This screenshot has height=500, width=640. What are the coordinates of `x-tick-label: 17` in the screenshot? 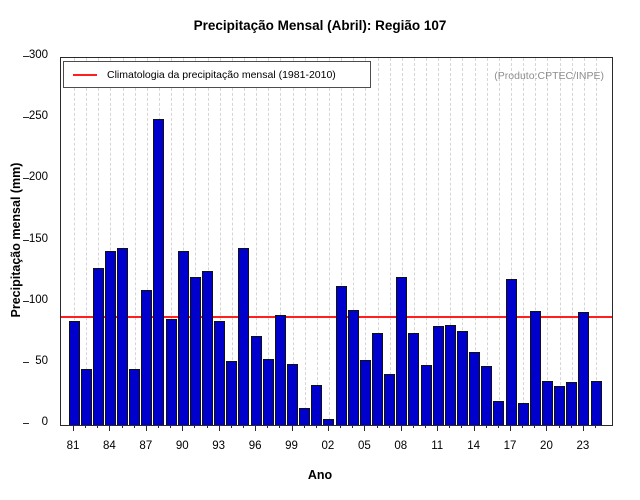 It's located at (510, 446).